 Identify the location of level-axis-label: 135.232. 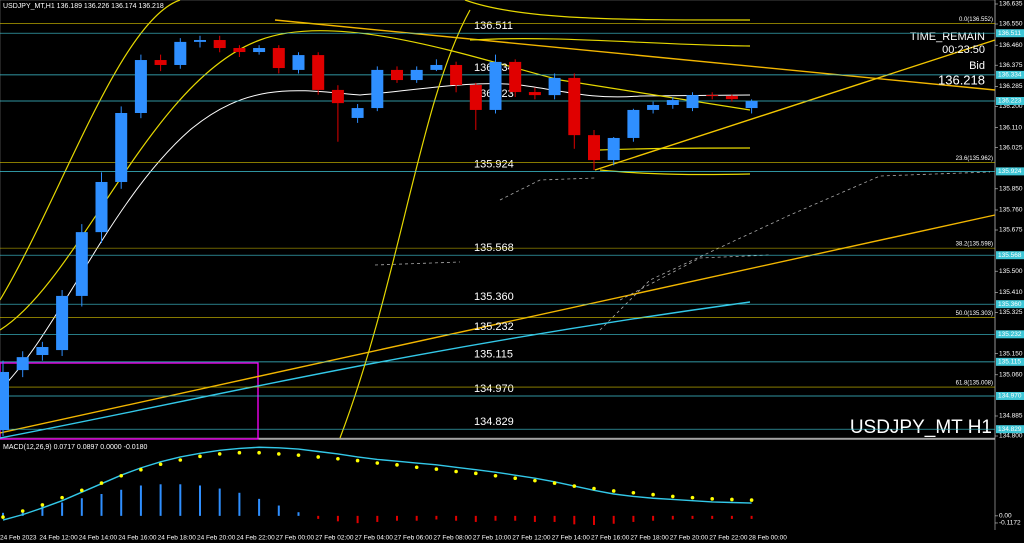
(1010, 334).